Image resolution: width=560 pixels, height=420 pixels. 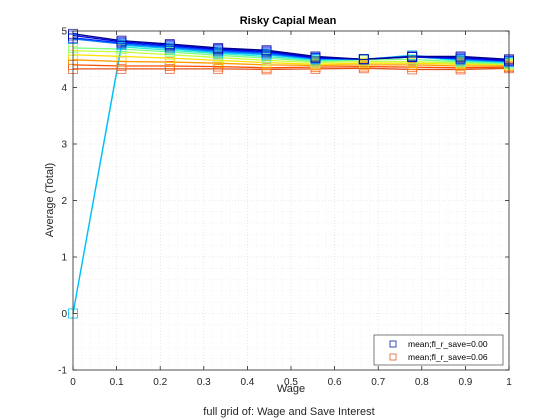 I want to click on legend-items: mean;fl_r_save=0.00 mean;fl_r_save=0.06, so click(x=438, y=350).